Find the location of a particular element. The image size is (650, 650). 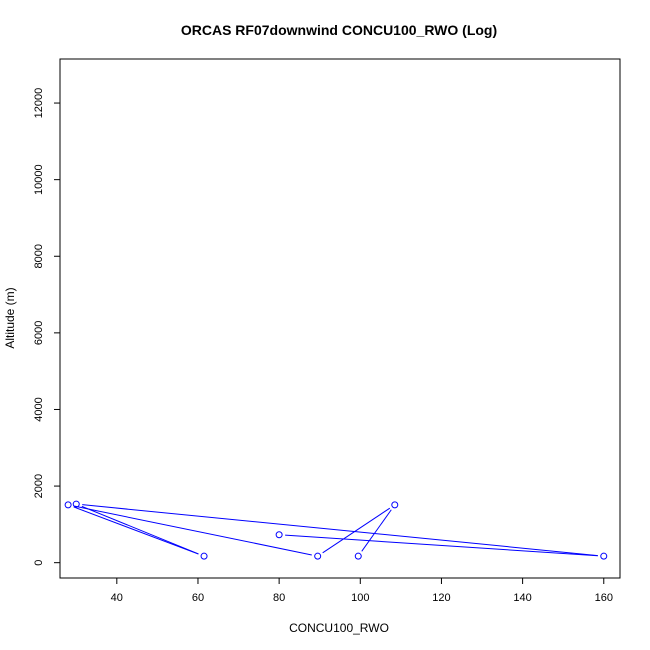

x-axis-label: CONCU100_RWO is located at coordinates (339, 628).